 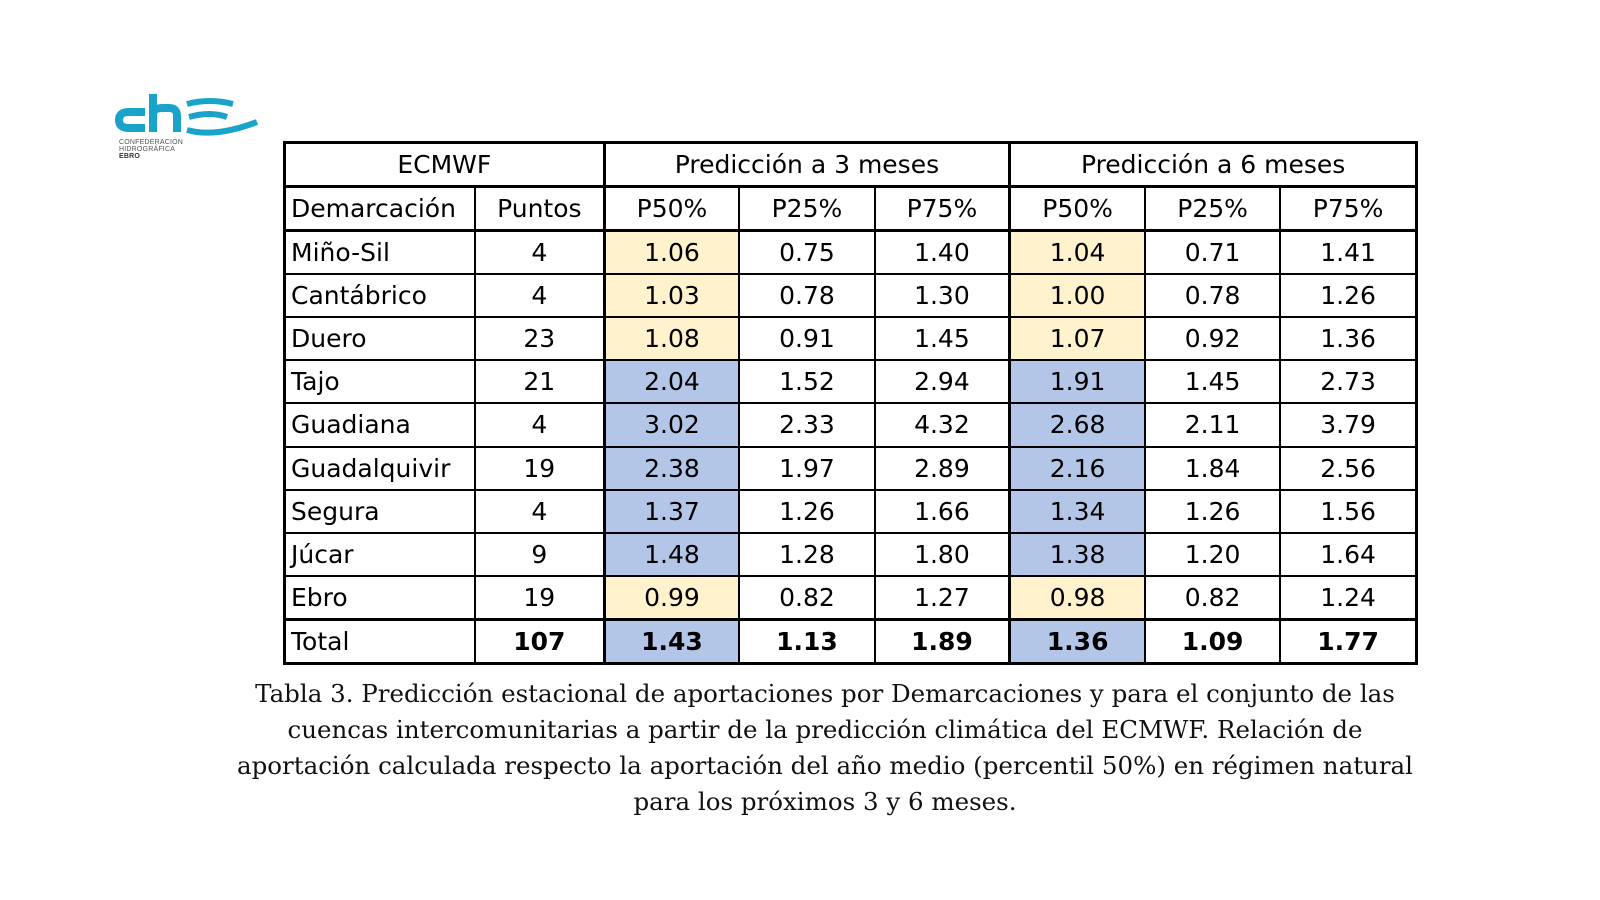 I want to click on p25-3m-cell: 0.91, so click(x=807, y=339).